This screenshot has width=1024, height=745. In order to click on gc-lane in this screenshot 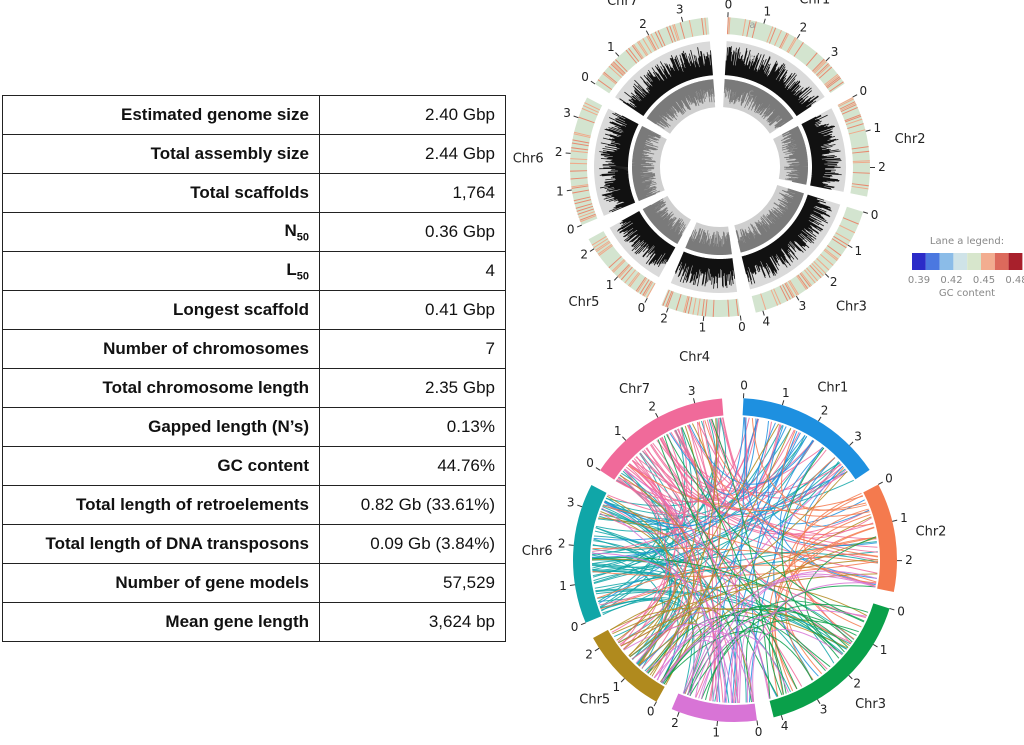, I will do `click(622, 265)`.